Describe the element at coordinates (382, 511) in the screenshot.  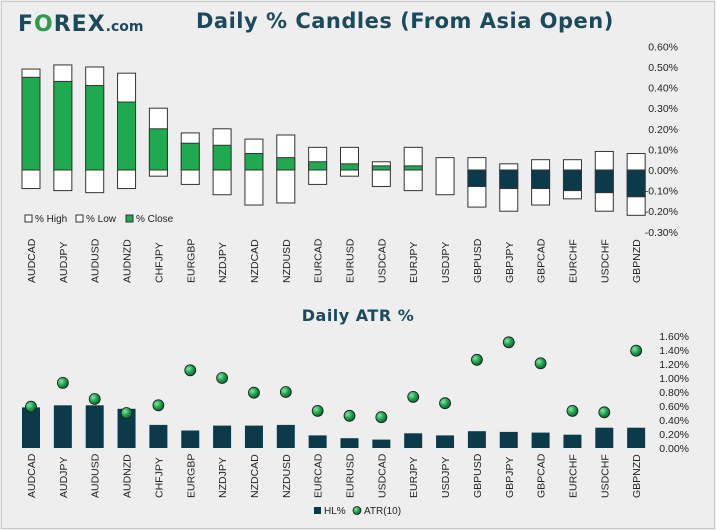
I see `legend-label: ATR(10)` at that location.